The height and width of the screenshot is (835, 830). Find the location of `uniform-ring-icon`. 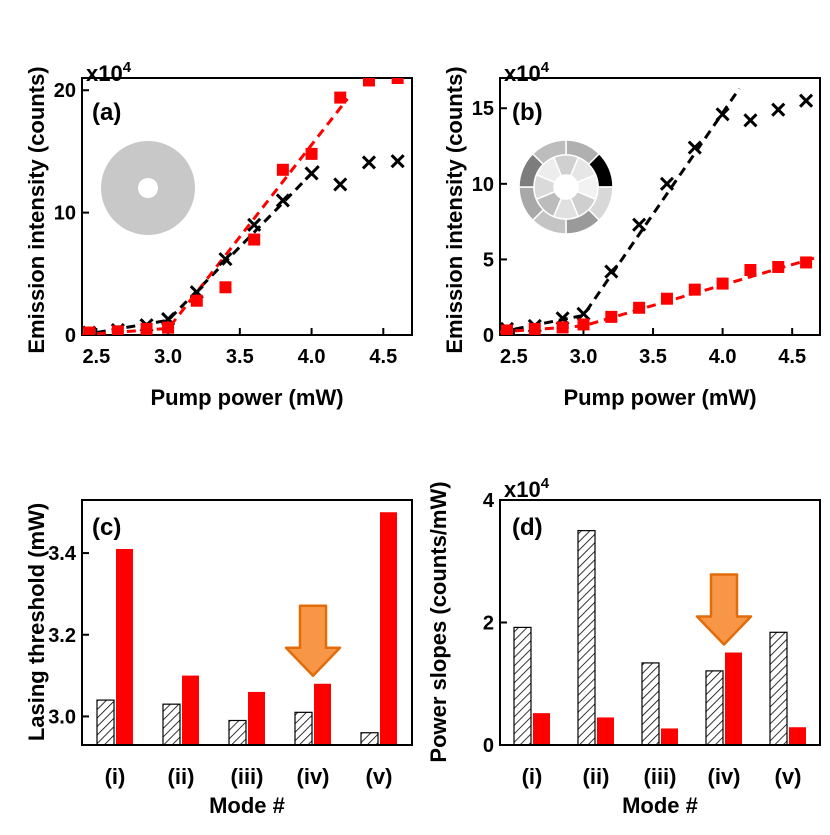

uniform-ring-icon is located at coordinates (148, 188).